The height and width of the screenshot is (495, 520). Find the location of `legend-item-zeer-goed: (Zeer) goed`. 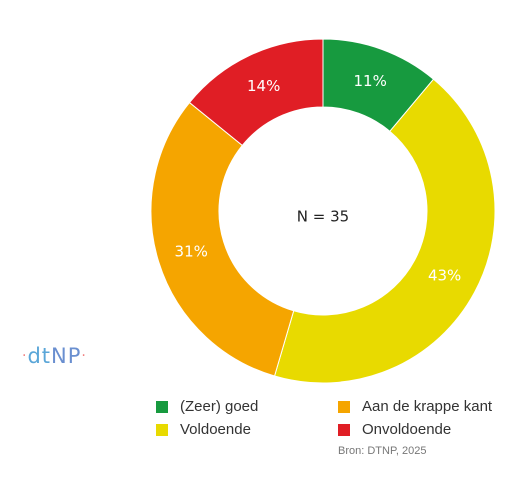

legend-item-zeer-goed: (Zeer) goed is located at coordinates (207, 406).